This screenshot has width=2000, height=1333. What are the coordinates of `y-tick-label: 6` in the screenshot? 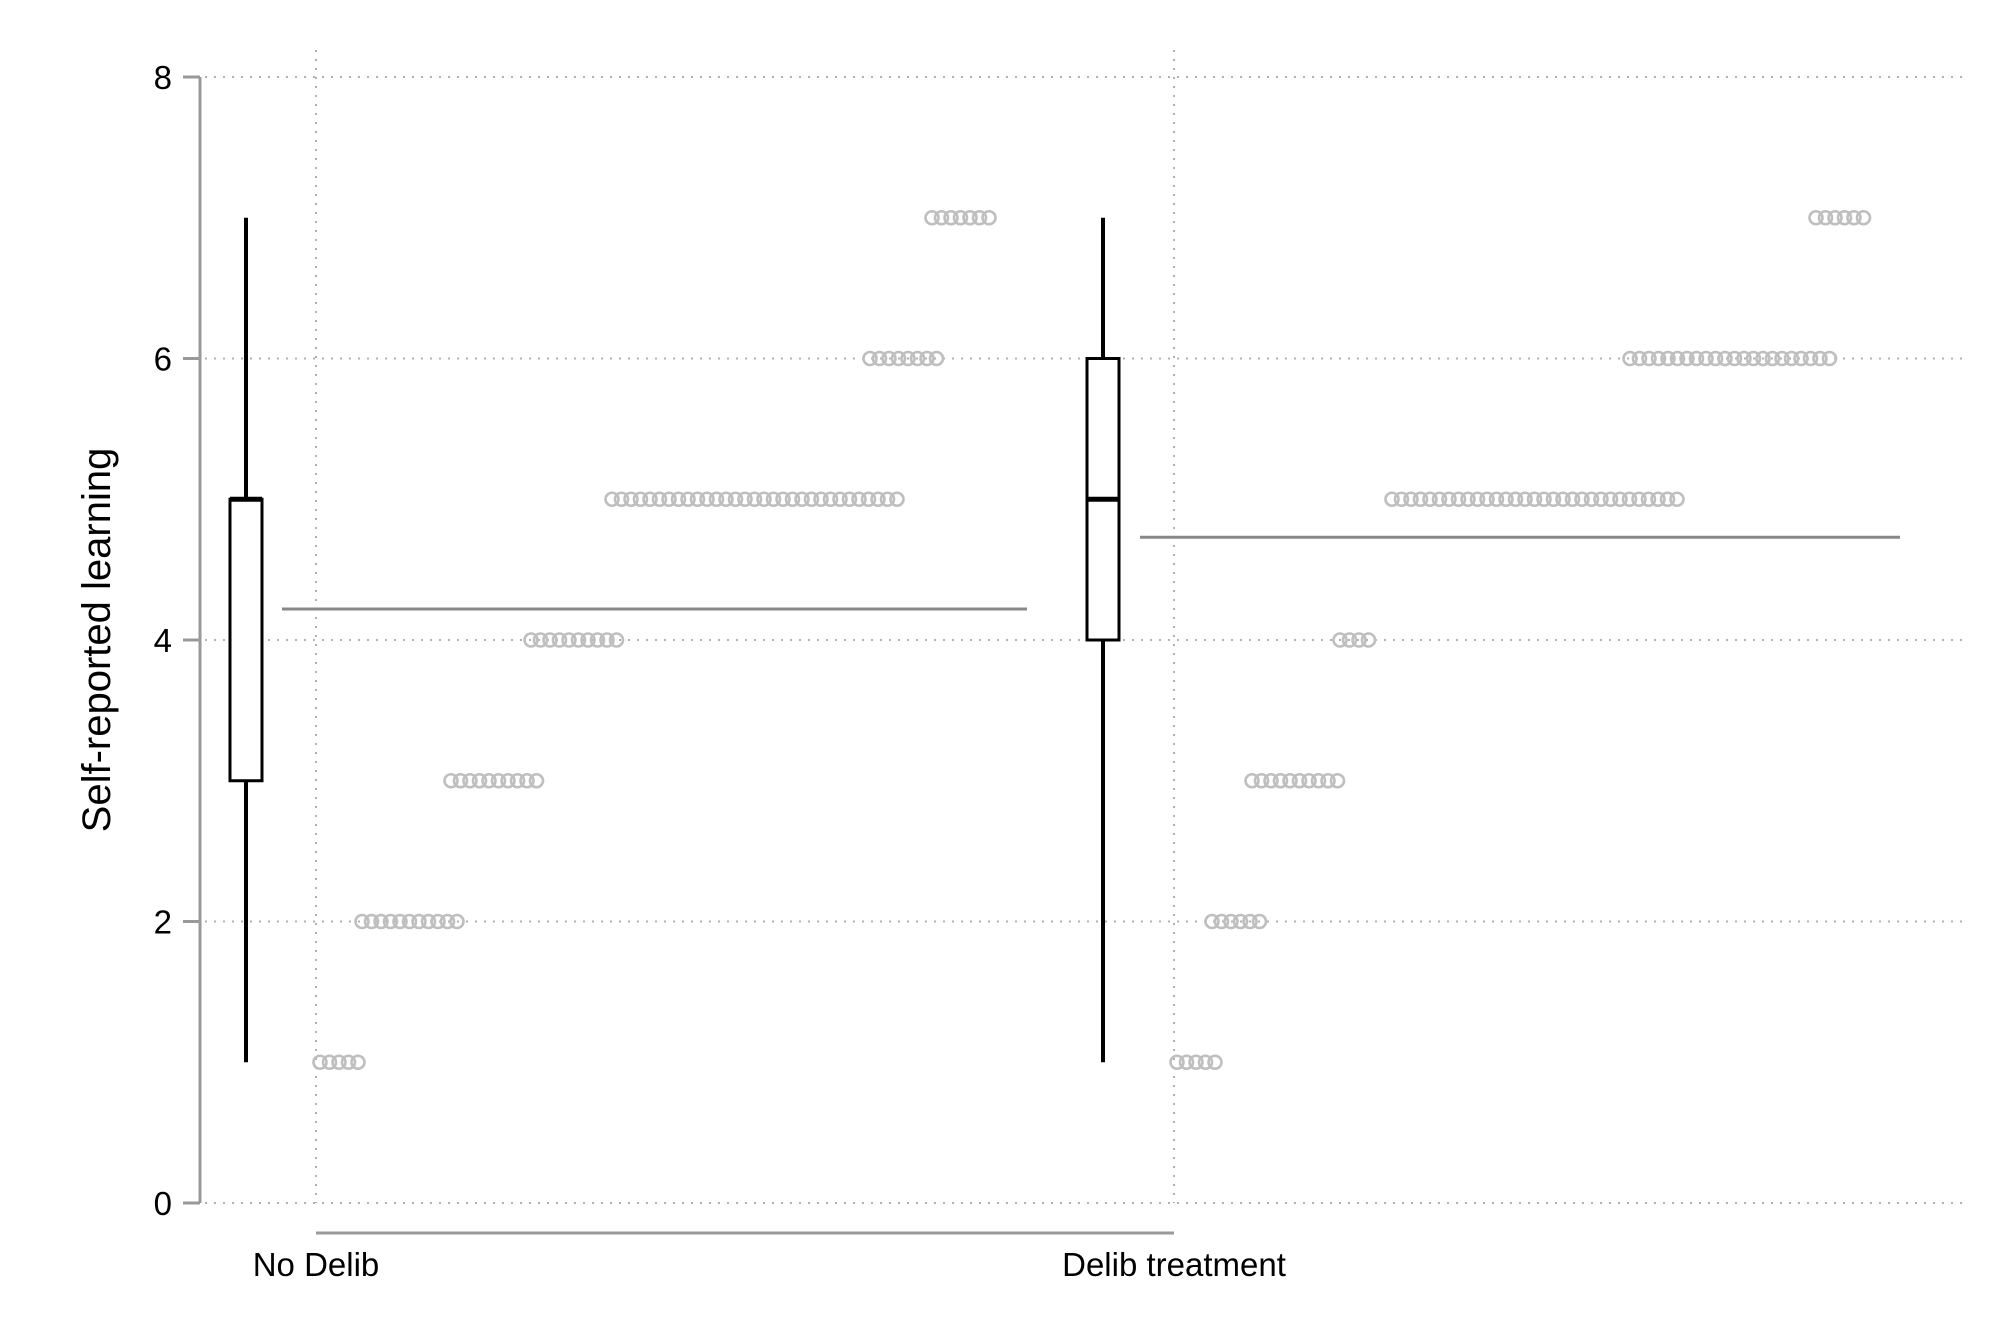 It's located at (163, 359).